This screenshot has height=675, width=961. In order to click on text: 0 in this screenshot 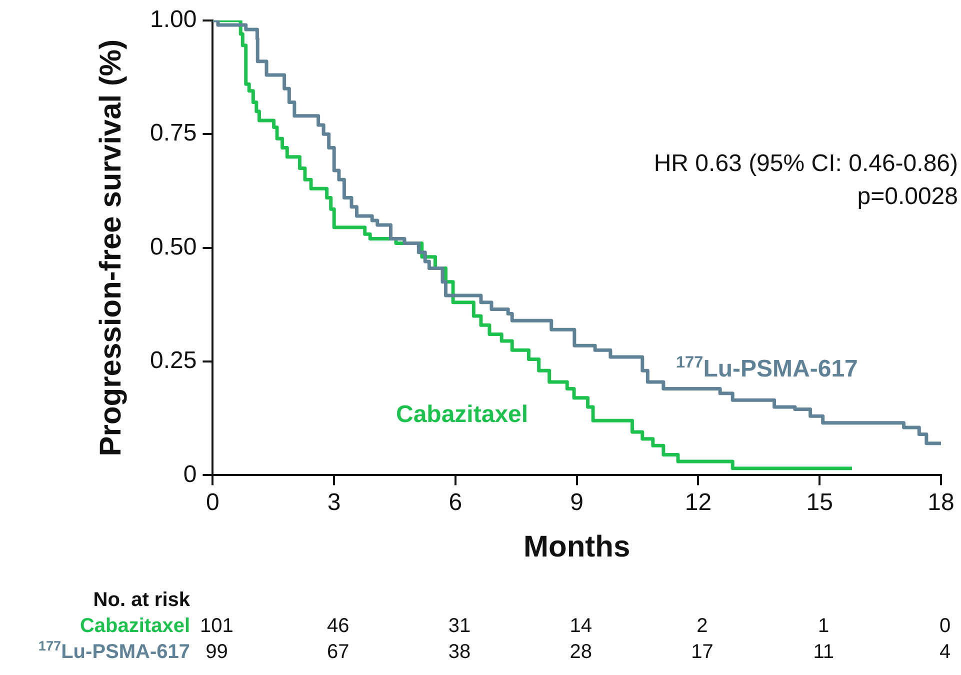, I will do `click(945, 626)`.